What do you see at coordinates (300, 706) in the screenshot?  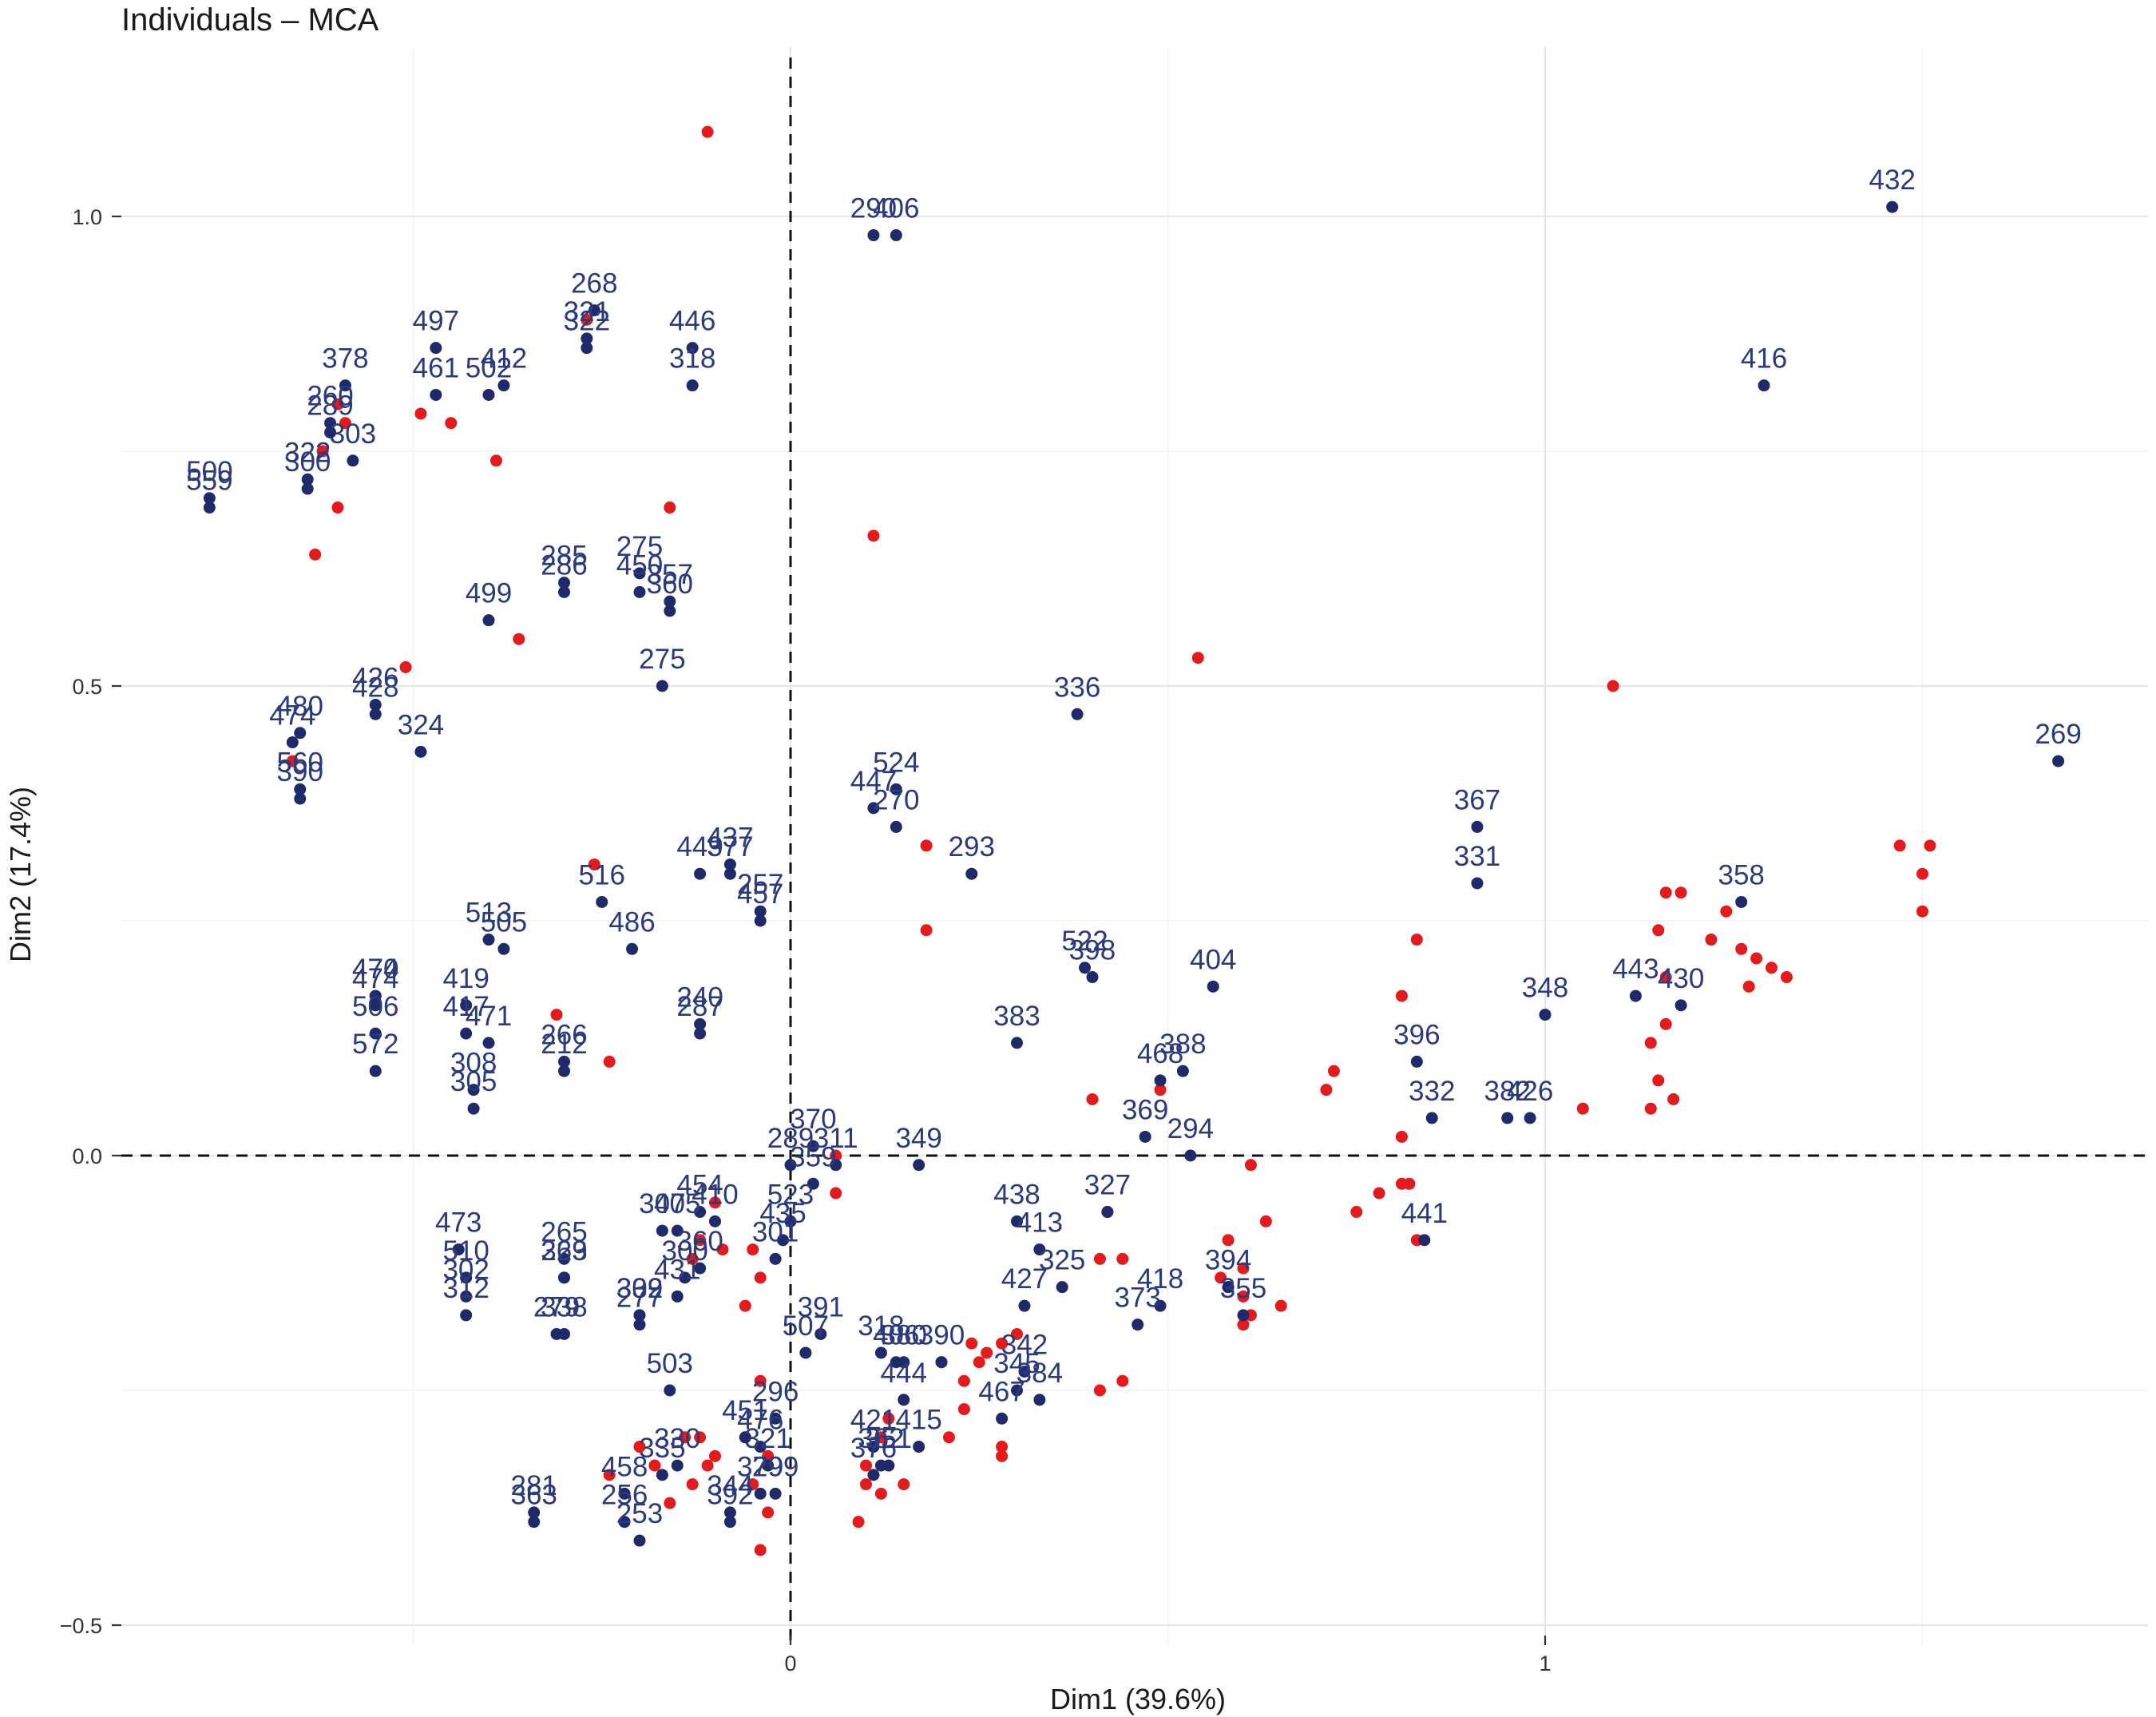 I see `point-label: 480` at bounding box center [300, 706].